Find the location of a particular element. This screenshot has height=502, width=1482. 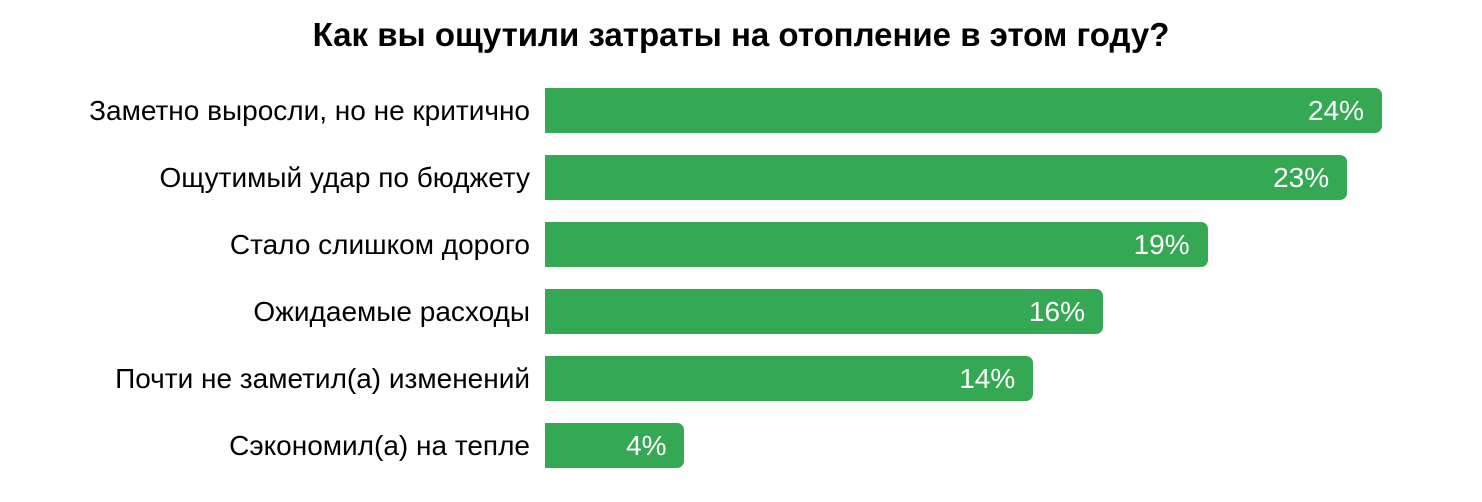

bar-row: Стало слишком дорого 19% is located at coordinates (741, 244).